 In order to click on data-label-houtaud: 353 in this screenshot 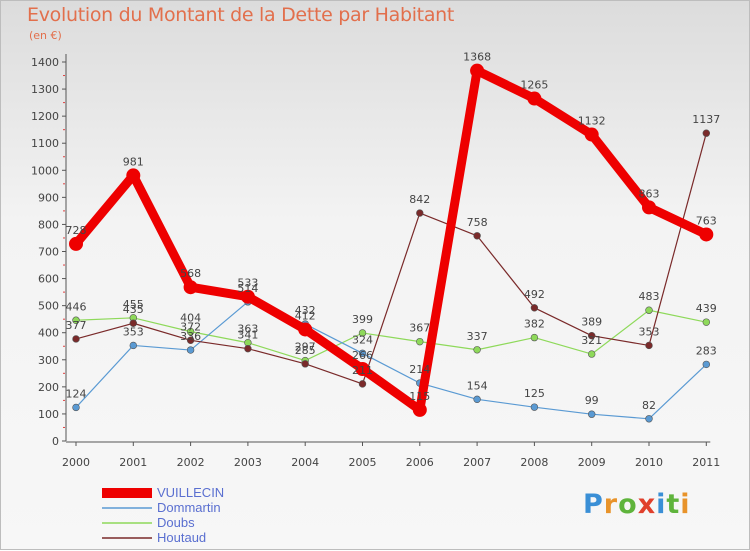, I will do `click(649, 331)`.